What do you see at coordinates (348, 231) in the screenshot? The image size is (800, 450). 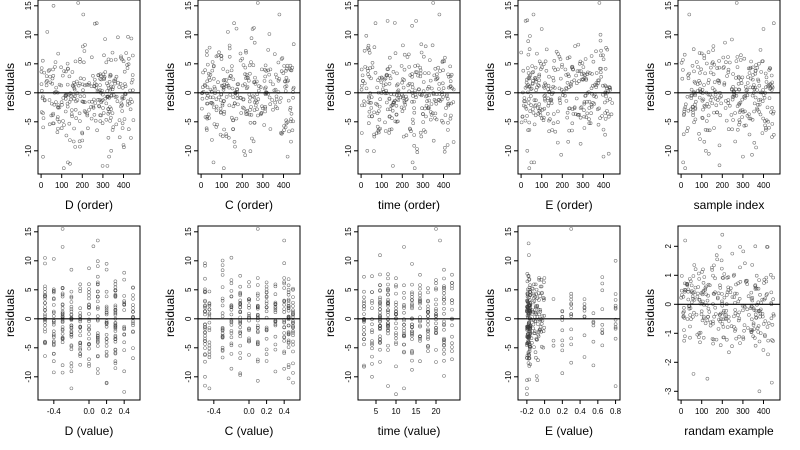 I see `y-tick-label: 15` at bounding box center [348, 231].